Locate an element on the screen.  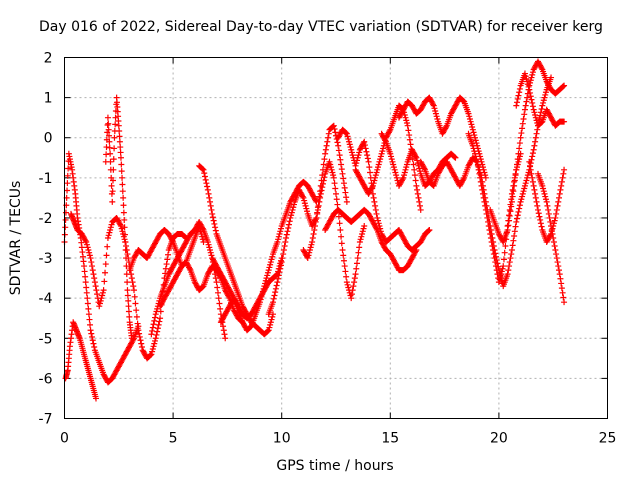
y-tick-label: -5 is located at coordinates (46, 339).